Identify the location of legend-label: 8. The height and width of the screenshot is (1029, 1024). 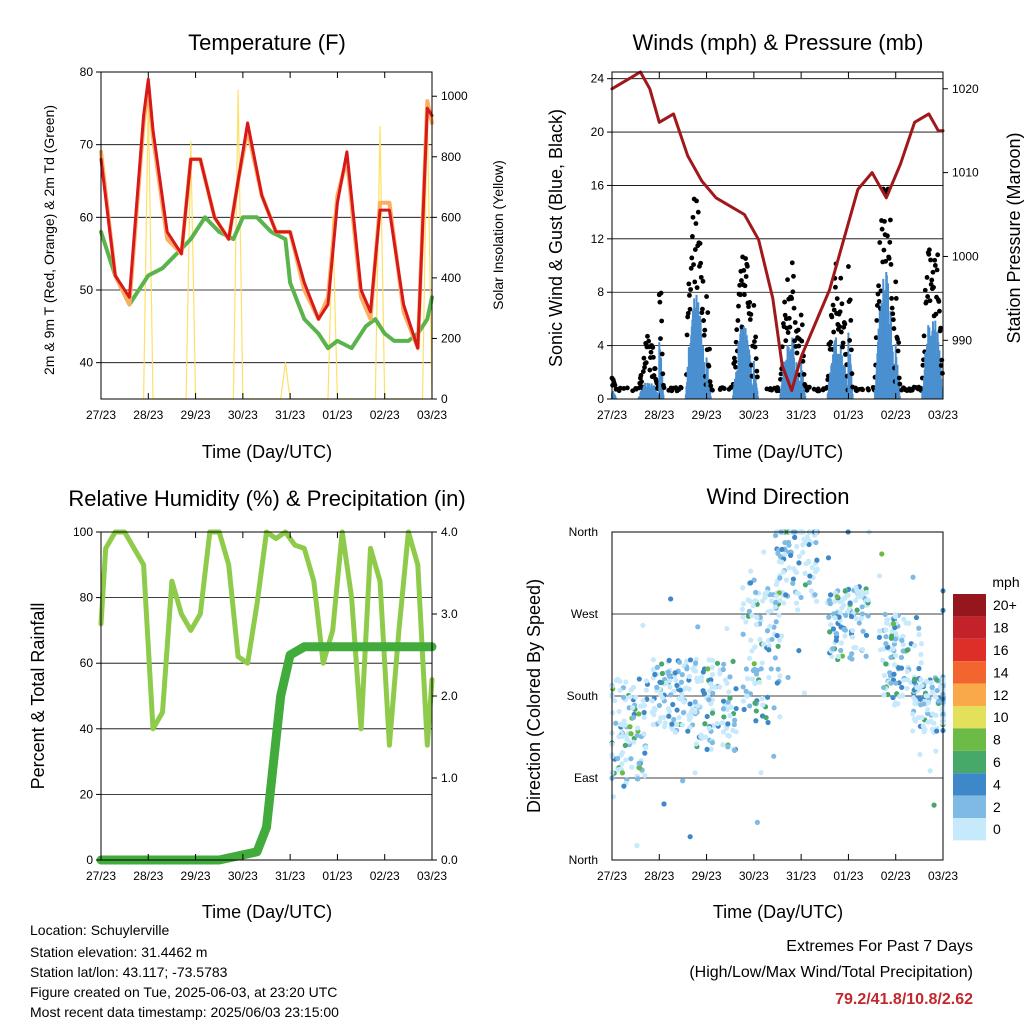
(997, 740).